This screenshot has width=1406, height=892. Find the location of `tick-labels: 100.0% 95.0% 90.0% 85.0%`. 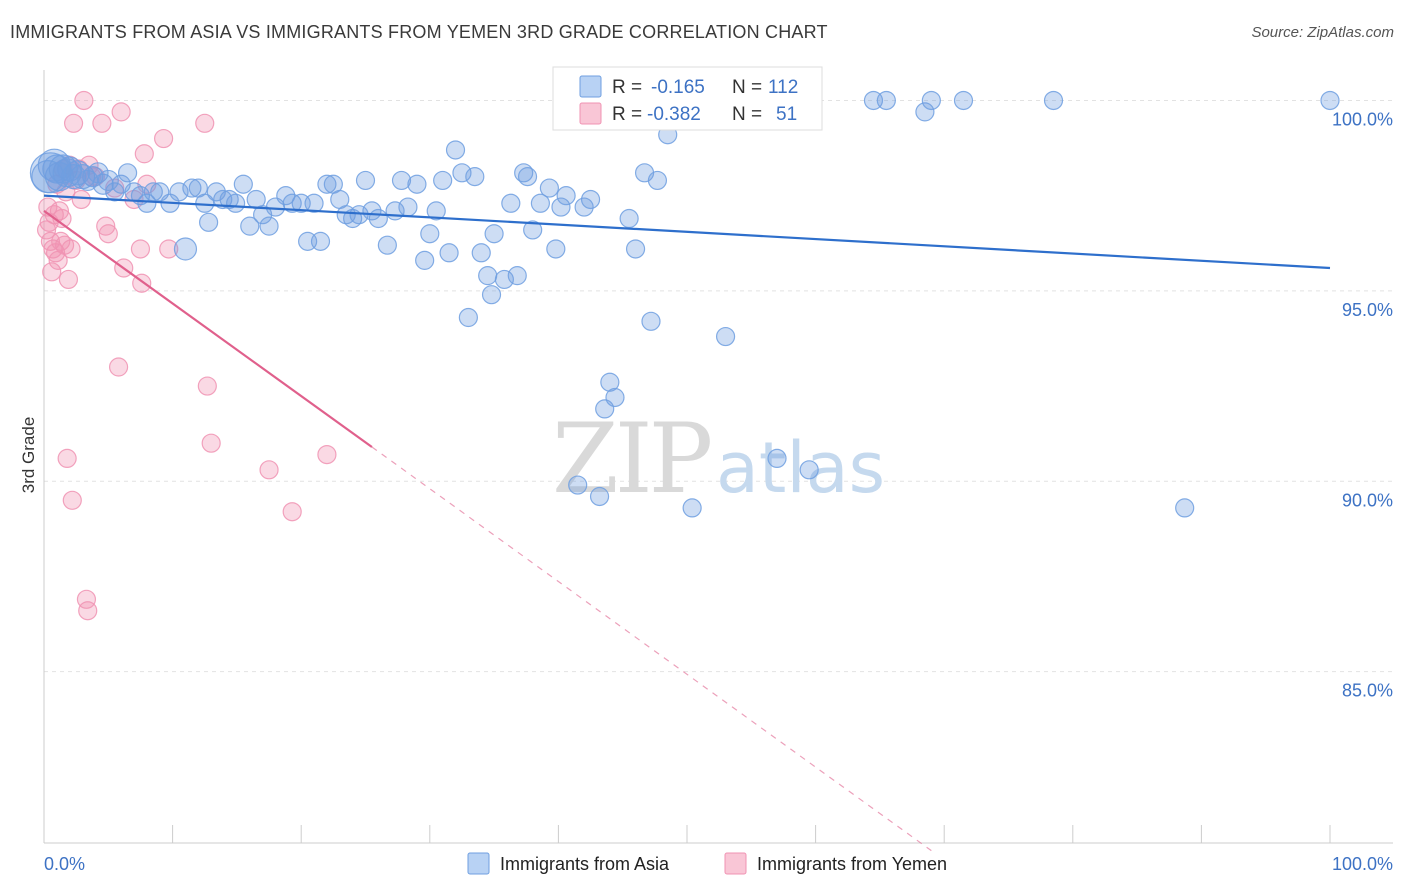

tick-labels: 100.0% 95.0% 90.0% 85.0% is located at coordinates (1362, 404).